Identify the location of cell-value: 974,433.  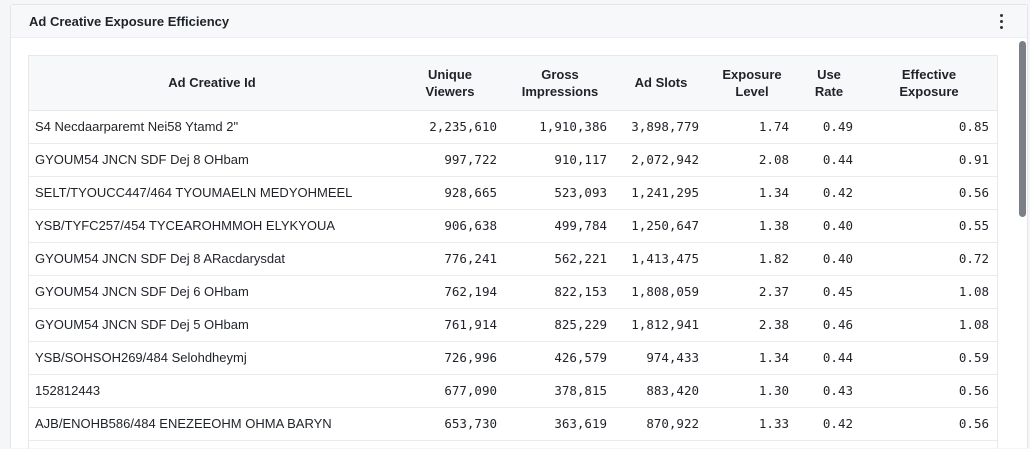
(661, 358).